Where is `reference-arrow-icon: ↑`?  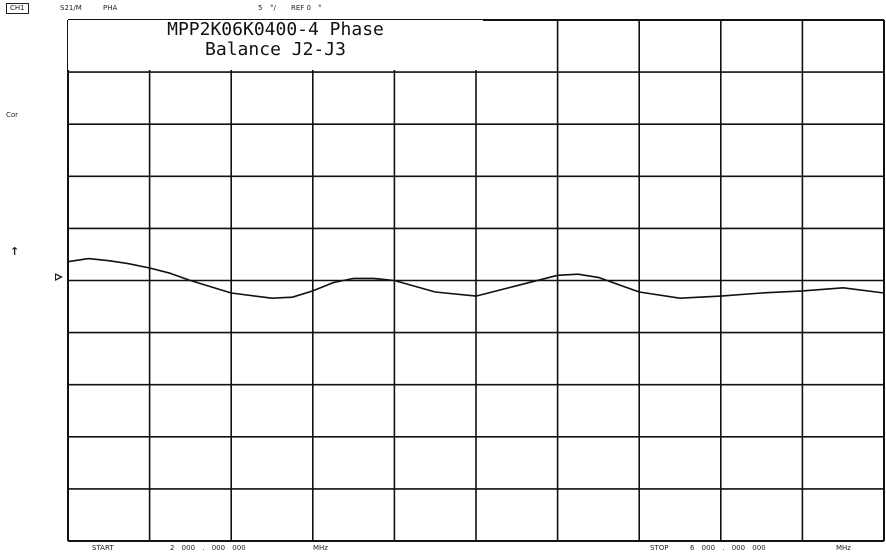 reference-arrow-icon: ↑ is located at coordinates (15, 251).